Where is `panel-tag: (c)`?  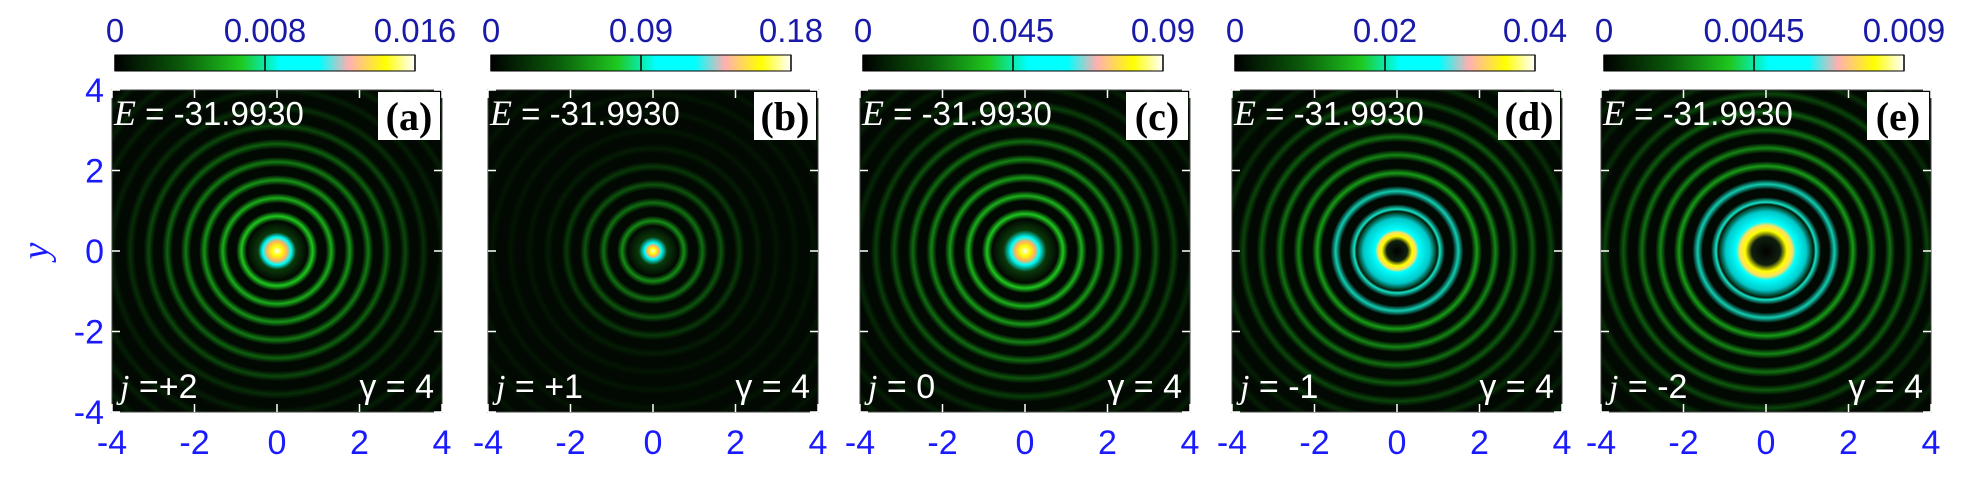 panel-tag: (c) is located at coordinates (1157, 116).